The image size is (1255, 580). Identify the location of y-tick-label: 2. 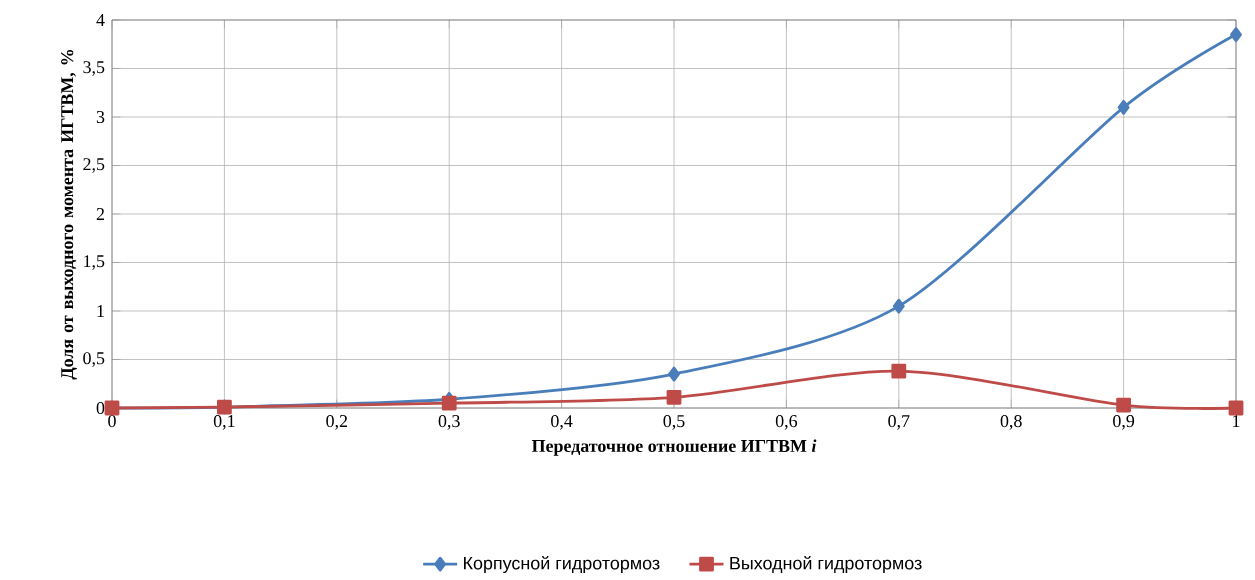
(100, 213).